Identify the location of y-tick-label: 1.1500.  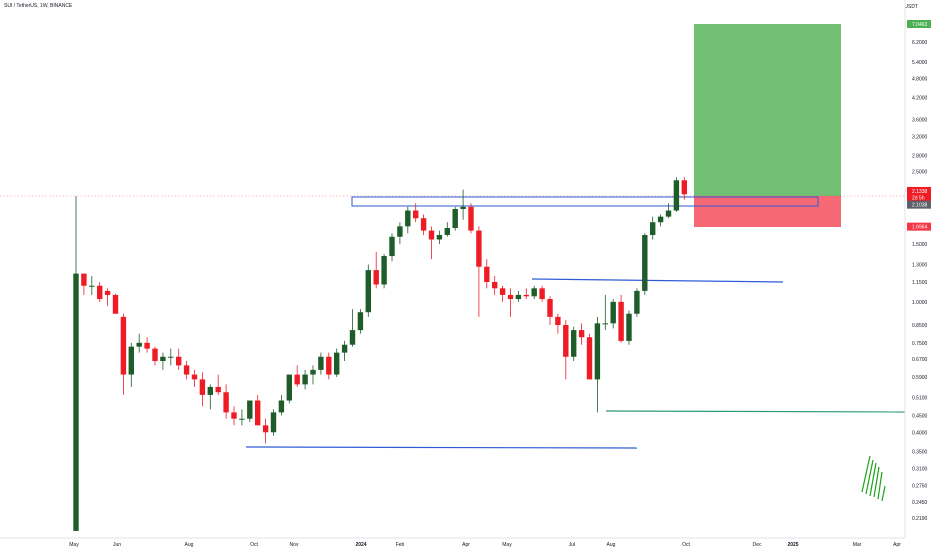
(920, 283).